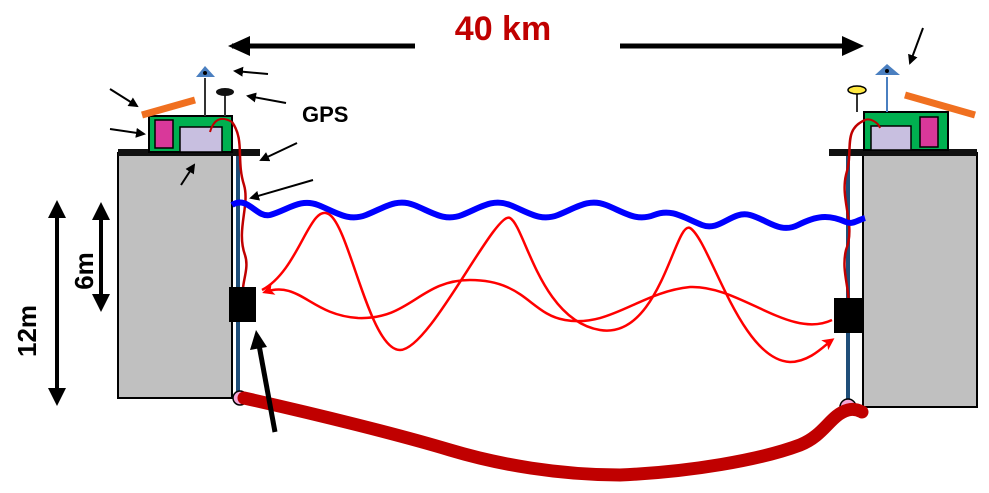 The width and height of the screenshot is (989, 493). I want to click on distance-arrowhead-right, so click(853, 46).